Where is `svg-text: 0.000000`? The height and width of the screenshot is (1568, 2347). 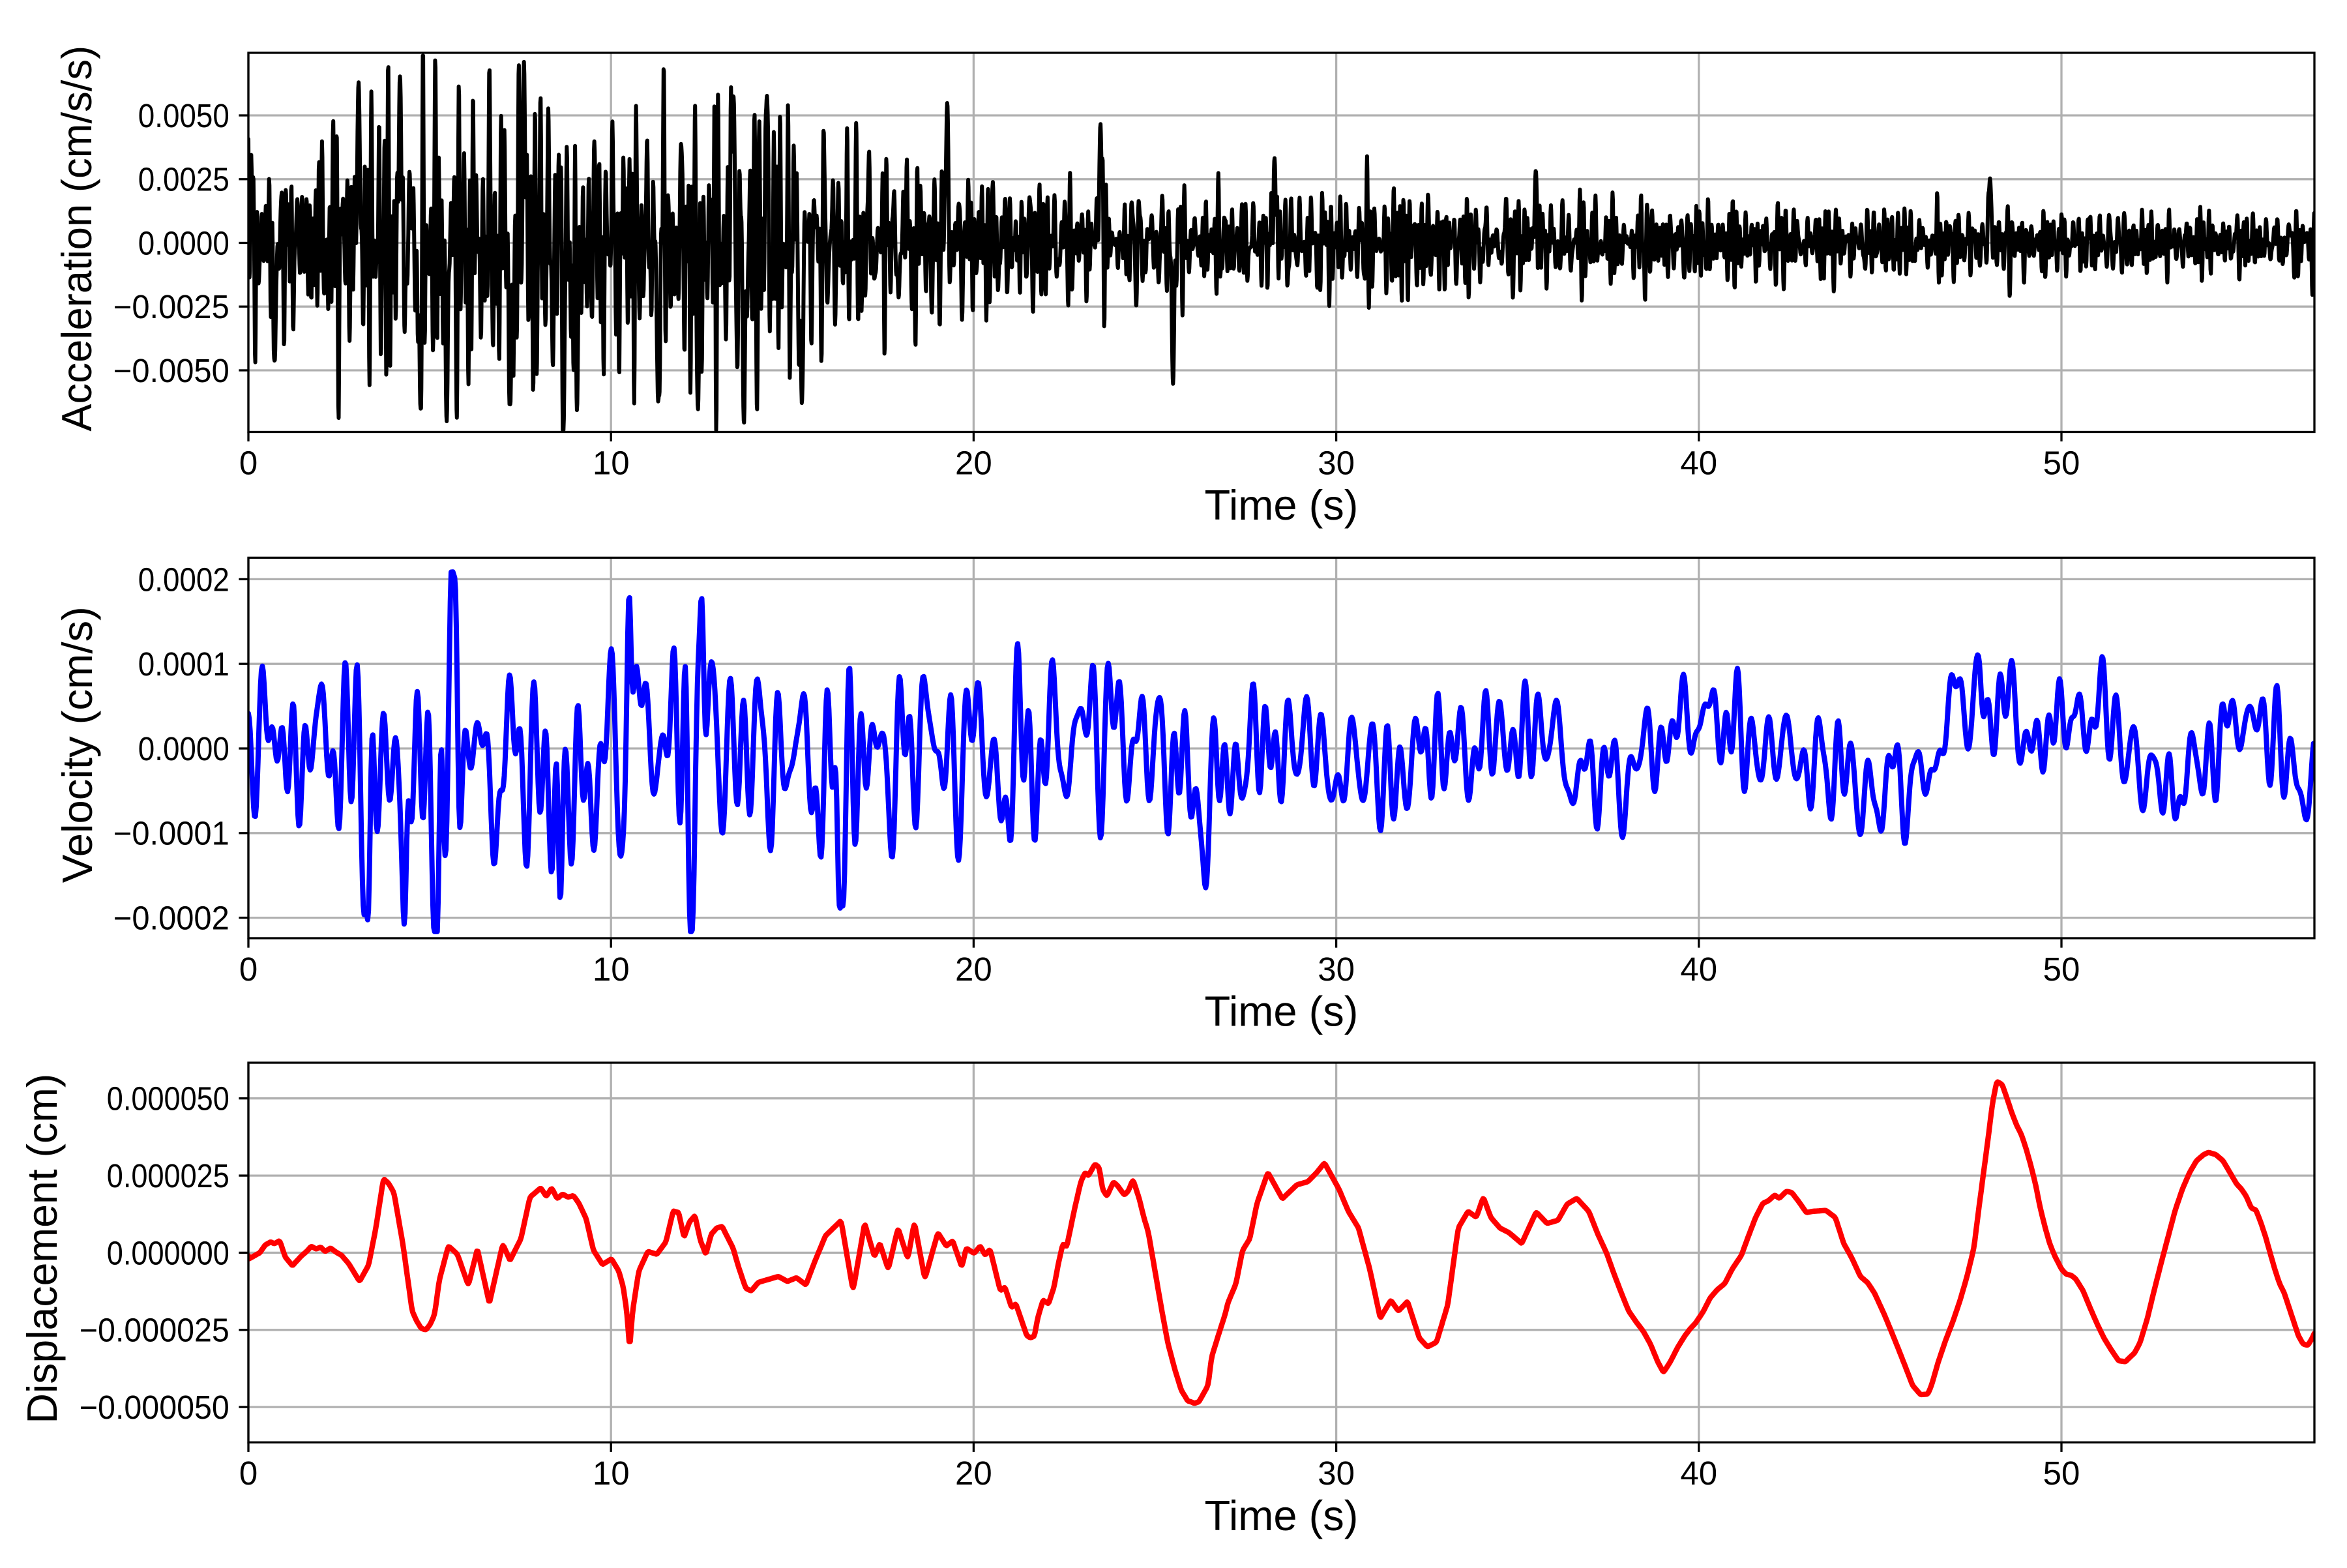 svg-text: 0.000000 is located at coordinates (168, 1253).